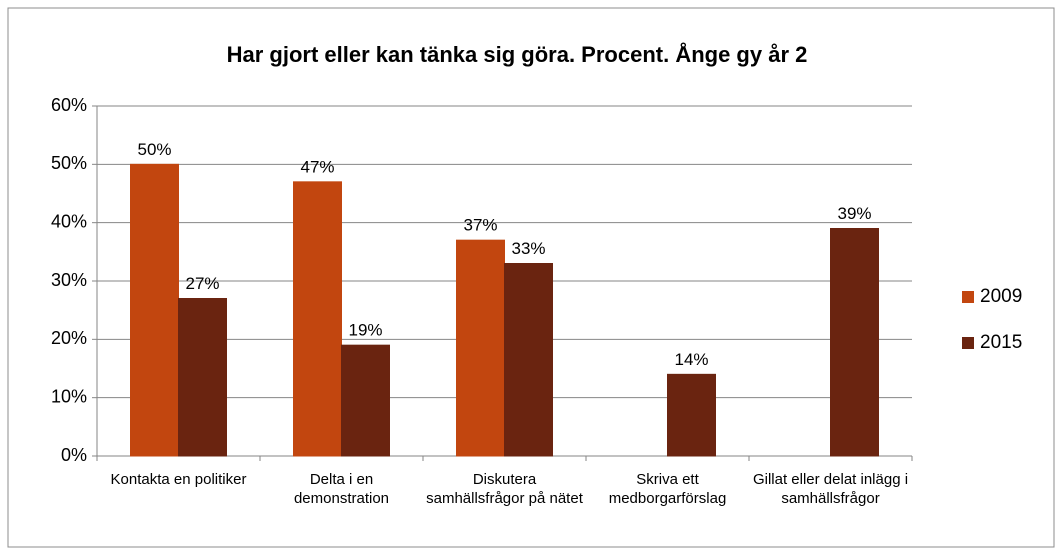 The image size is (1063, 555). Describe the element at coordinates (317, 166) in the screenshot. I see `data-label: 47%` at that location.